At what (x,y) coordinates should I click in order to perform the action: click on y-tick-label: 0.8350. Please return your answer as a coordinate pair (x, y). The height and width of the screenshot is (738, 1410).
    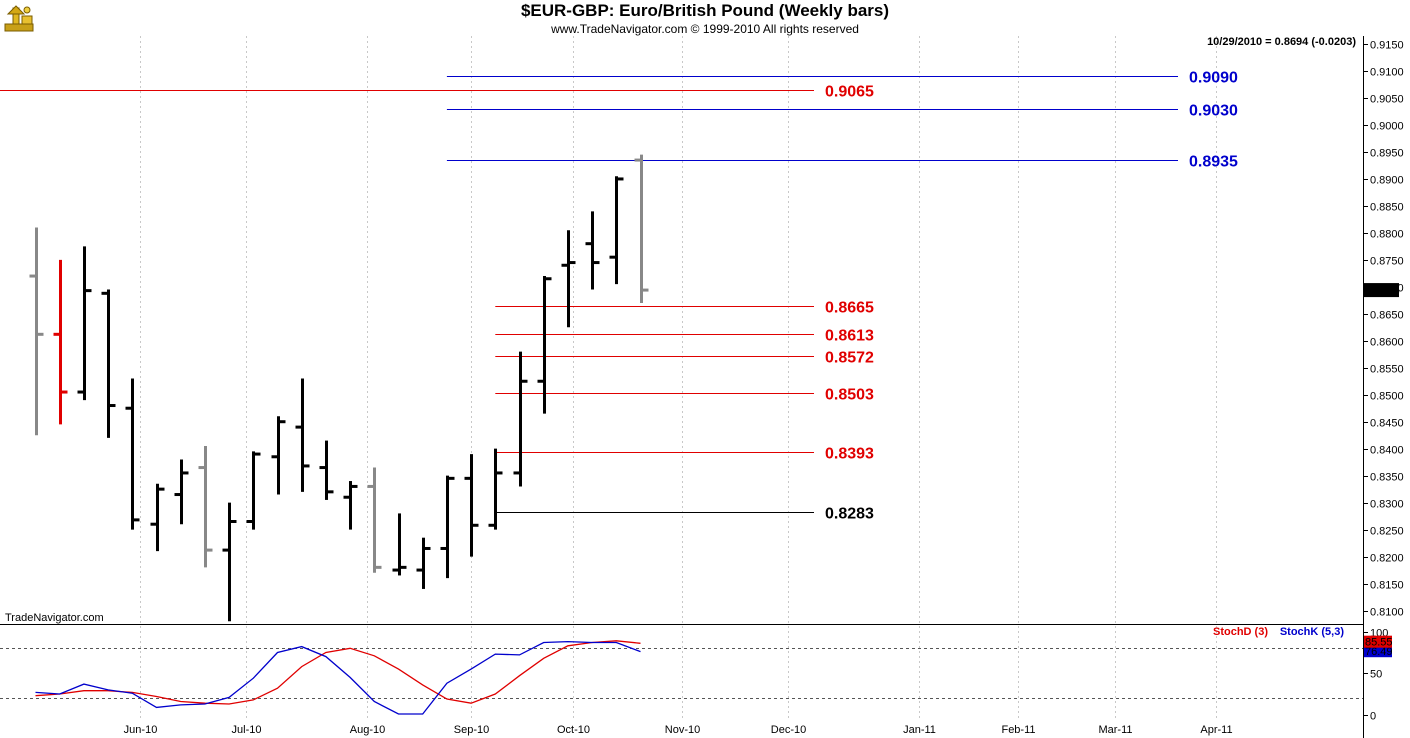
    Looking at the image, I should click on (1387, 478).